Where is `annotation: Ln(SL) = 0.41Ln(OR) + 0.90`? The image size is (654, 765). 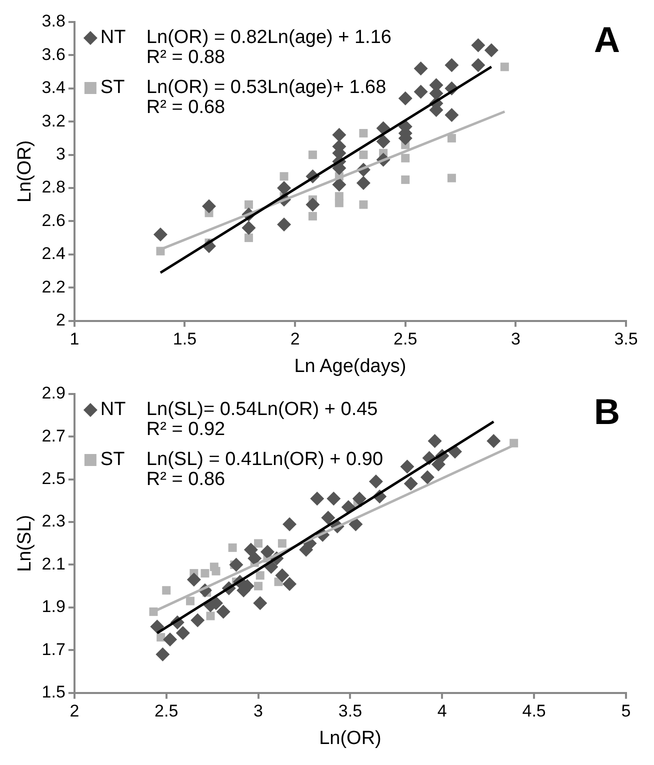 annotation: Ln(SL) = 0.41Ln(OR) + 0.90 is located at coordinates (265, 459).